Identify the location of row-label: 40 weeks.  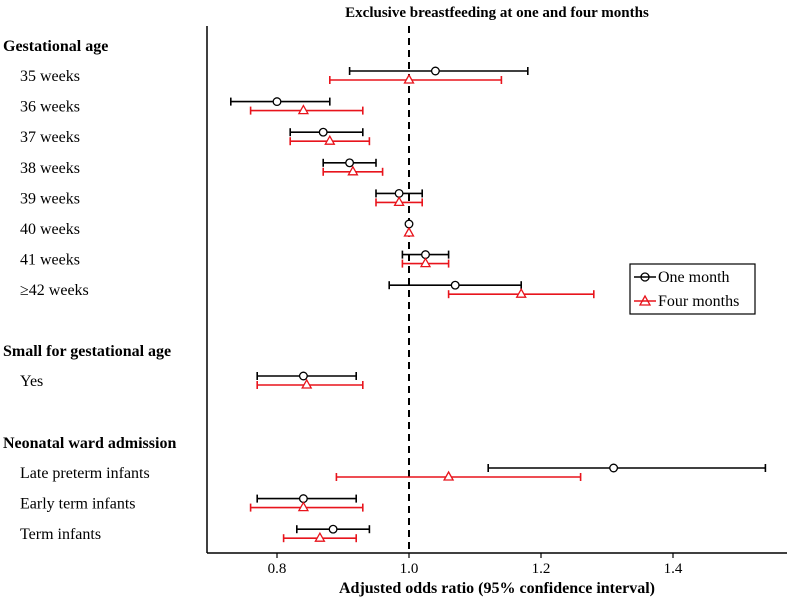
(50, 229).